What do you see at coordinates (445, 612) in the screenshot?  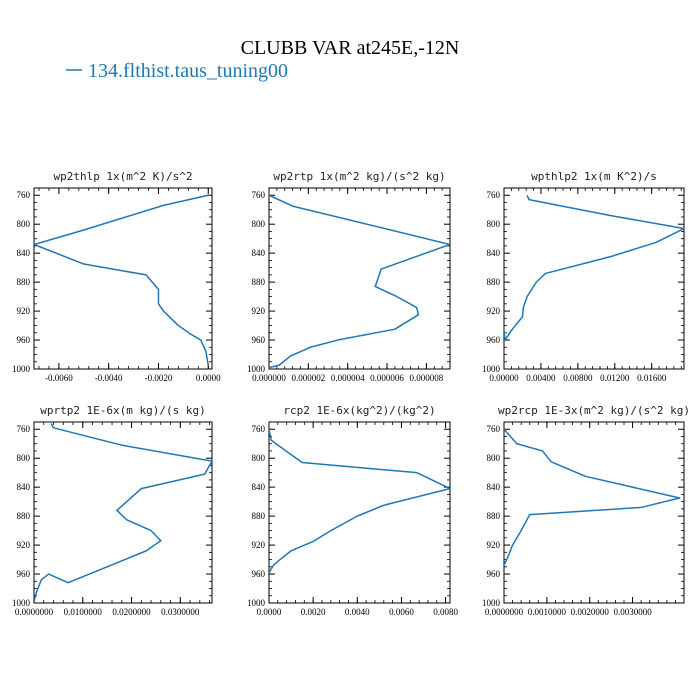 I see `x-tick-label: 0.0080` at bounding box center [445, 612].